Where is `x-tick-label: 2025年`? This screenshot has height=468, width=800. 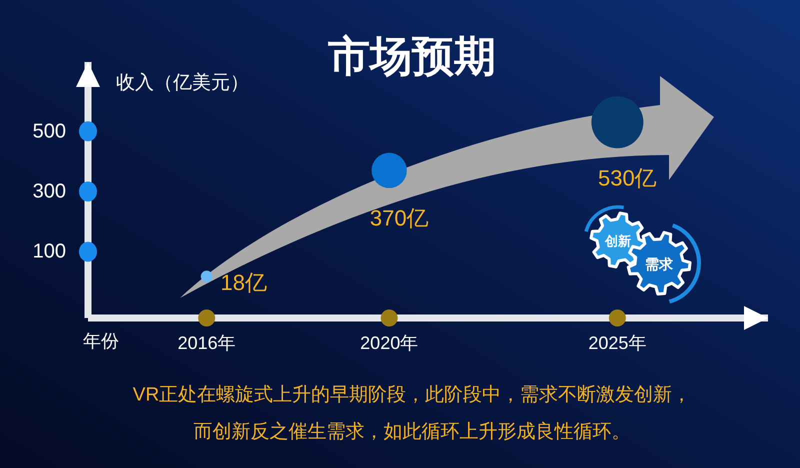 x-tick-label: 2025年 is located at coordinates (617, 343).